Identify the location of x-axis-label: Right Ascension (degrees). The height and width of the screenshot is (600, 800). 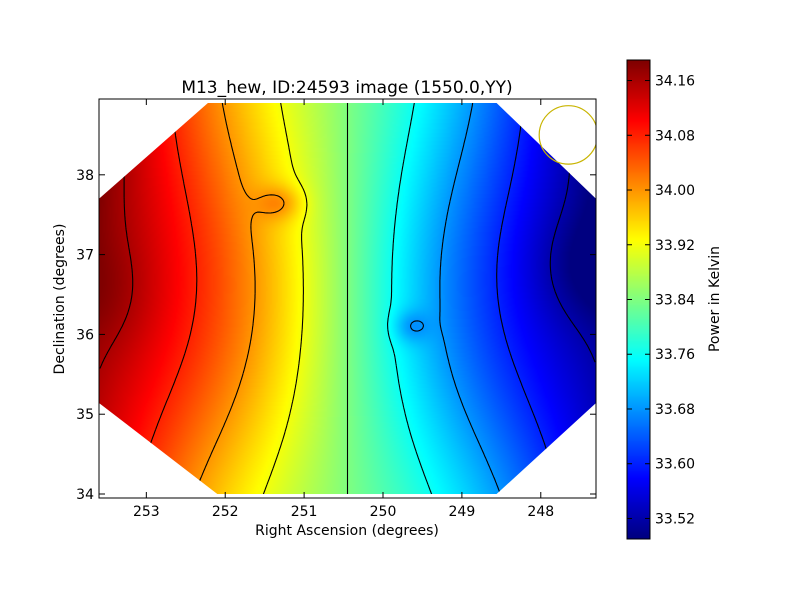
(347, 531).